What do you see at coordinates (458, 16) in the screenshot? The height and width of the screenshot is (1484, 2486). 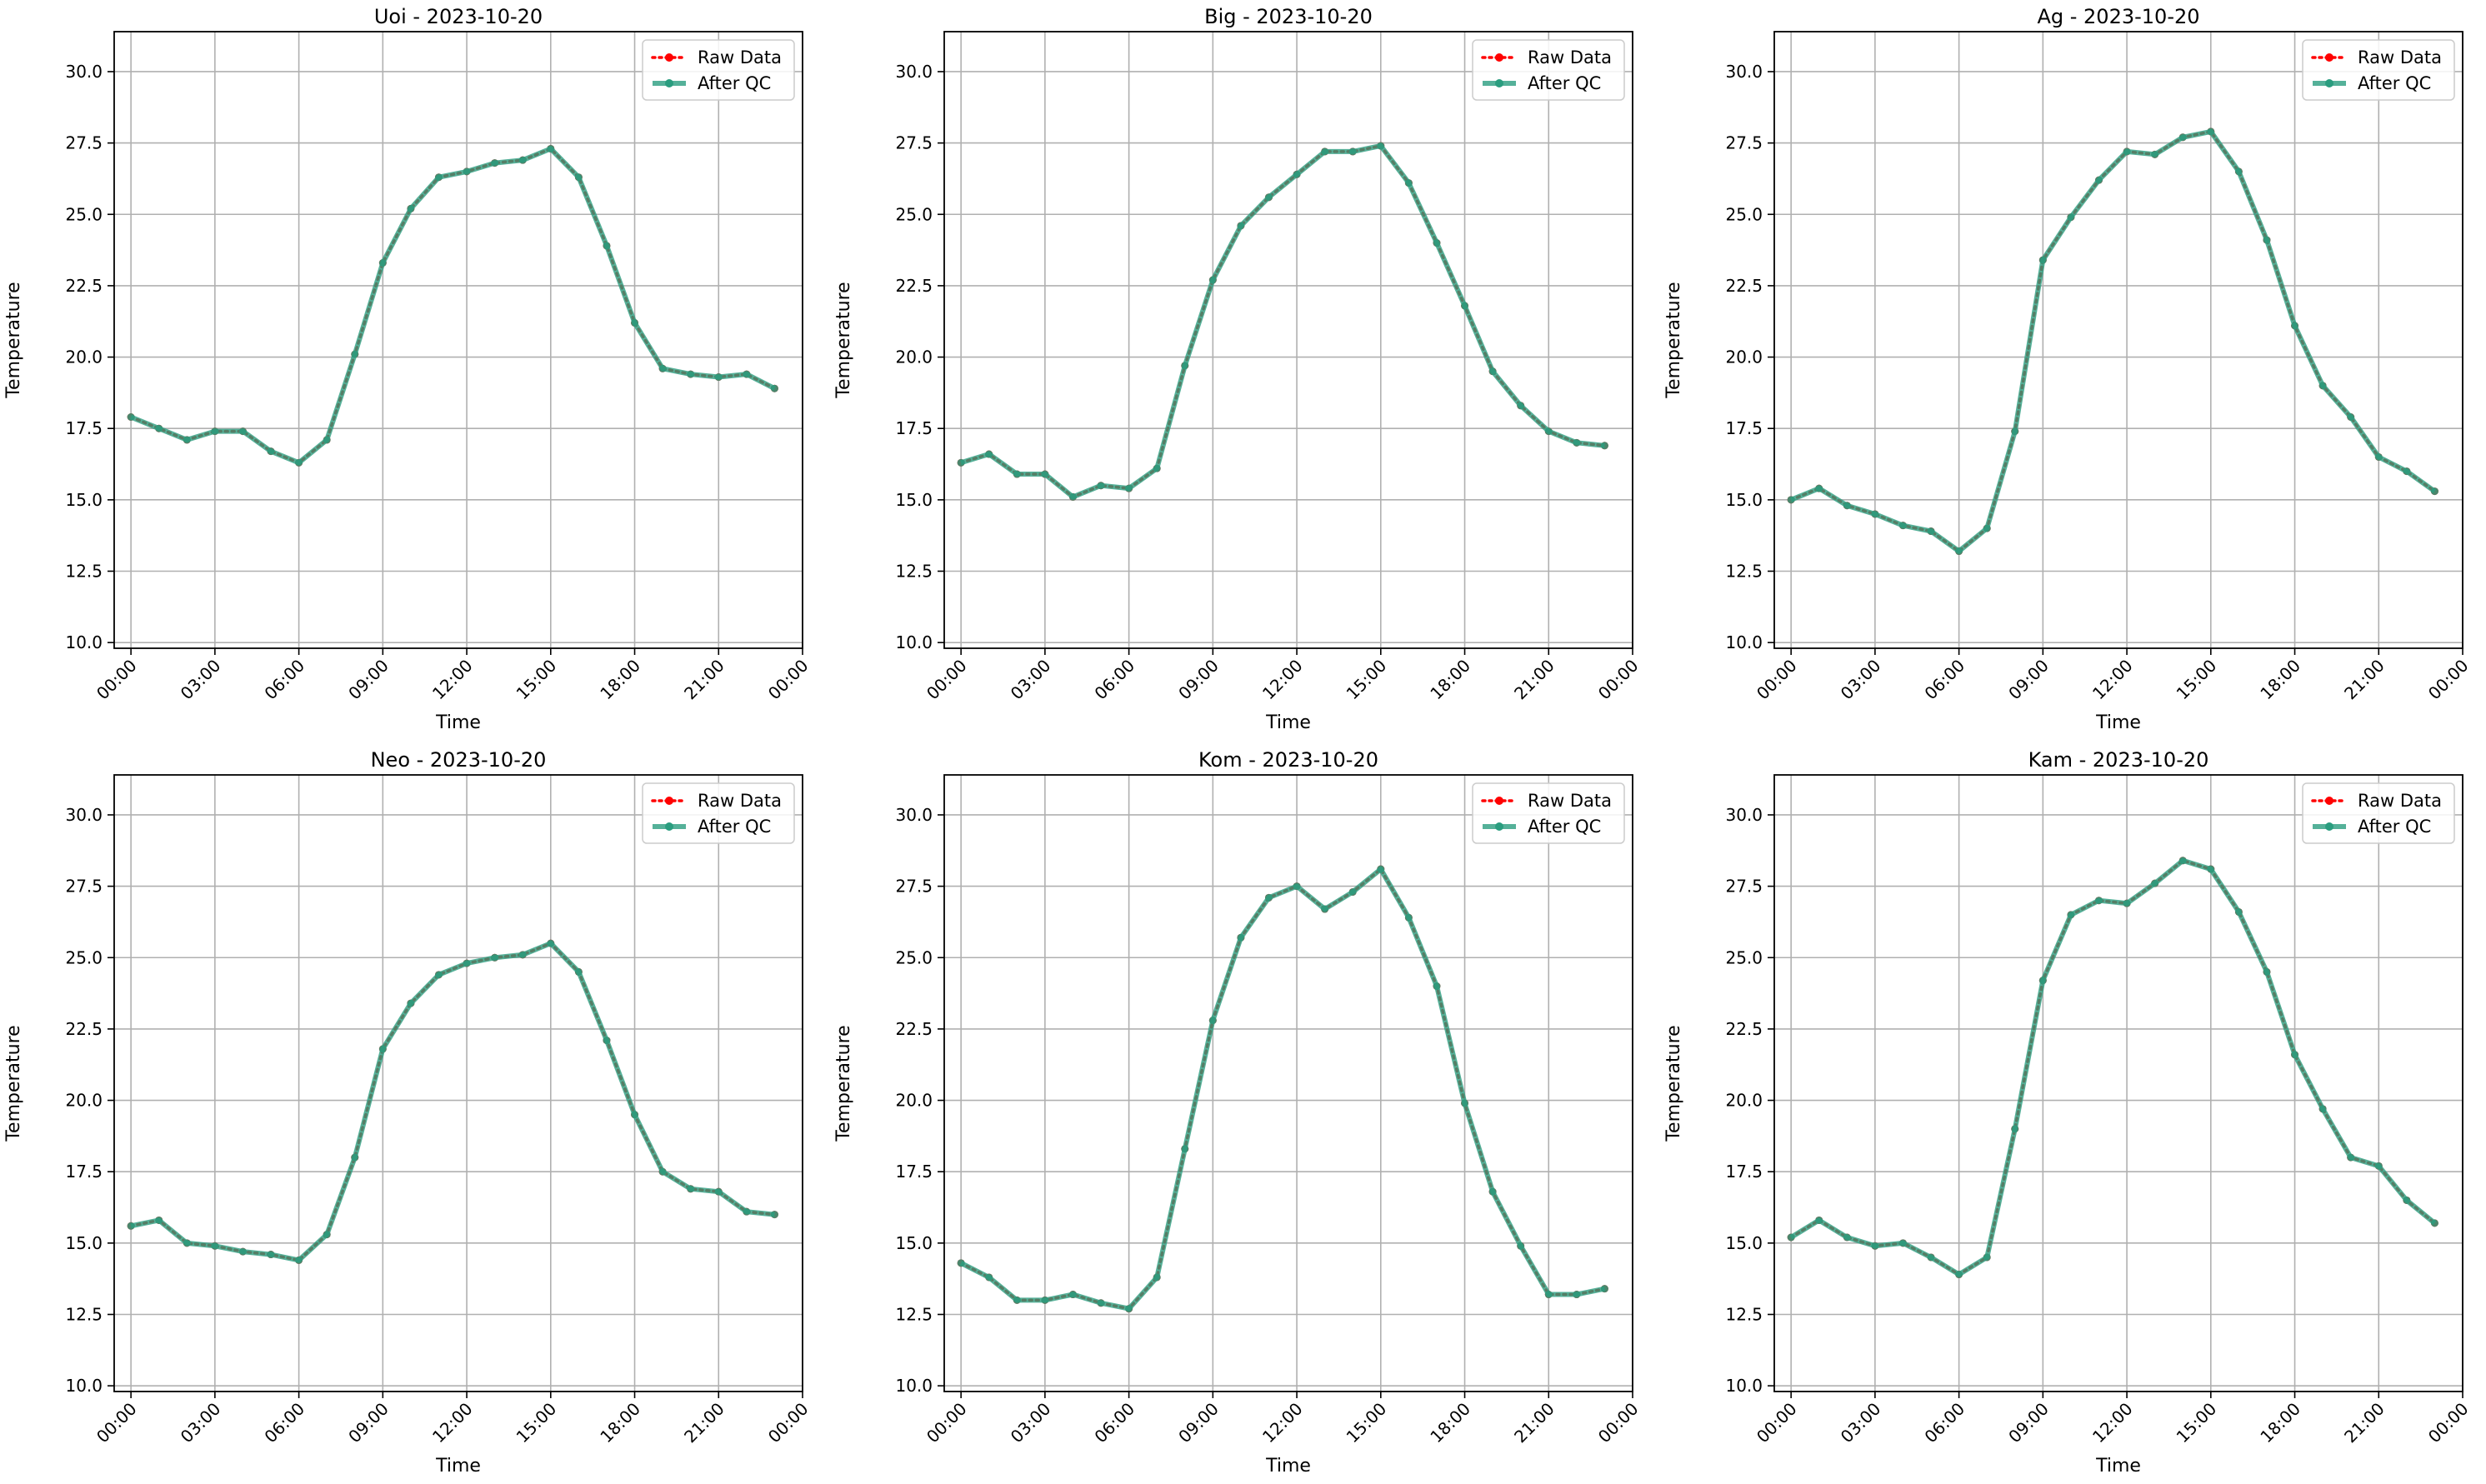 I see `chart-title: Uoi - 2023-10-20` at bounding box center [458, 16].